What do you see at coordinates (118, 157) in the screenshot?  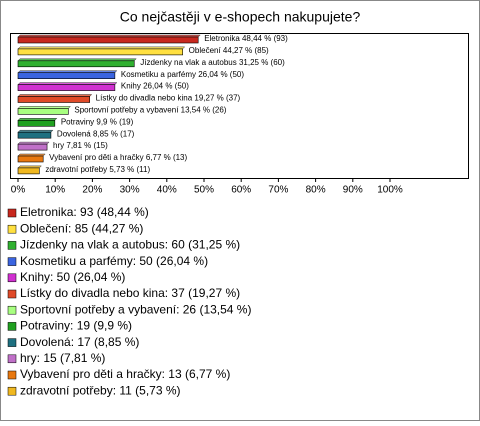 I see `value-label: Vybavení pro děti a hračky 6,77 % (13)` at bounding box center [118, 157].